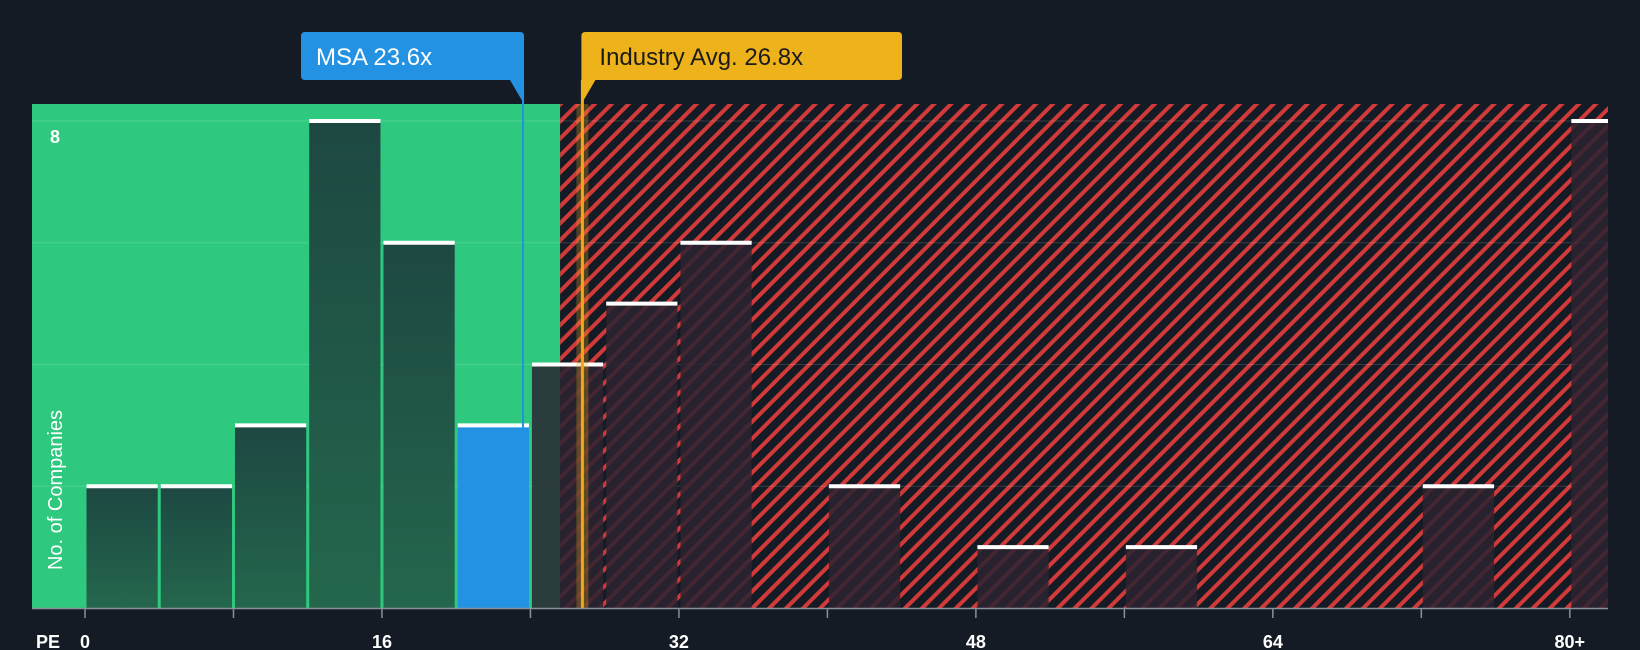  Describe the element at coordinates (85, 641) in the screenshot. I see `x-axis-tick-label: 0` at that location.